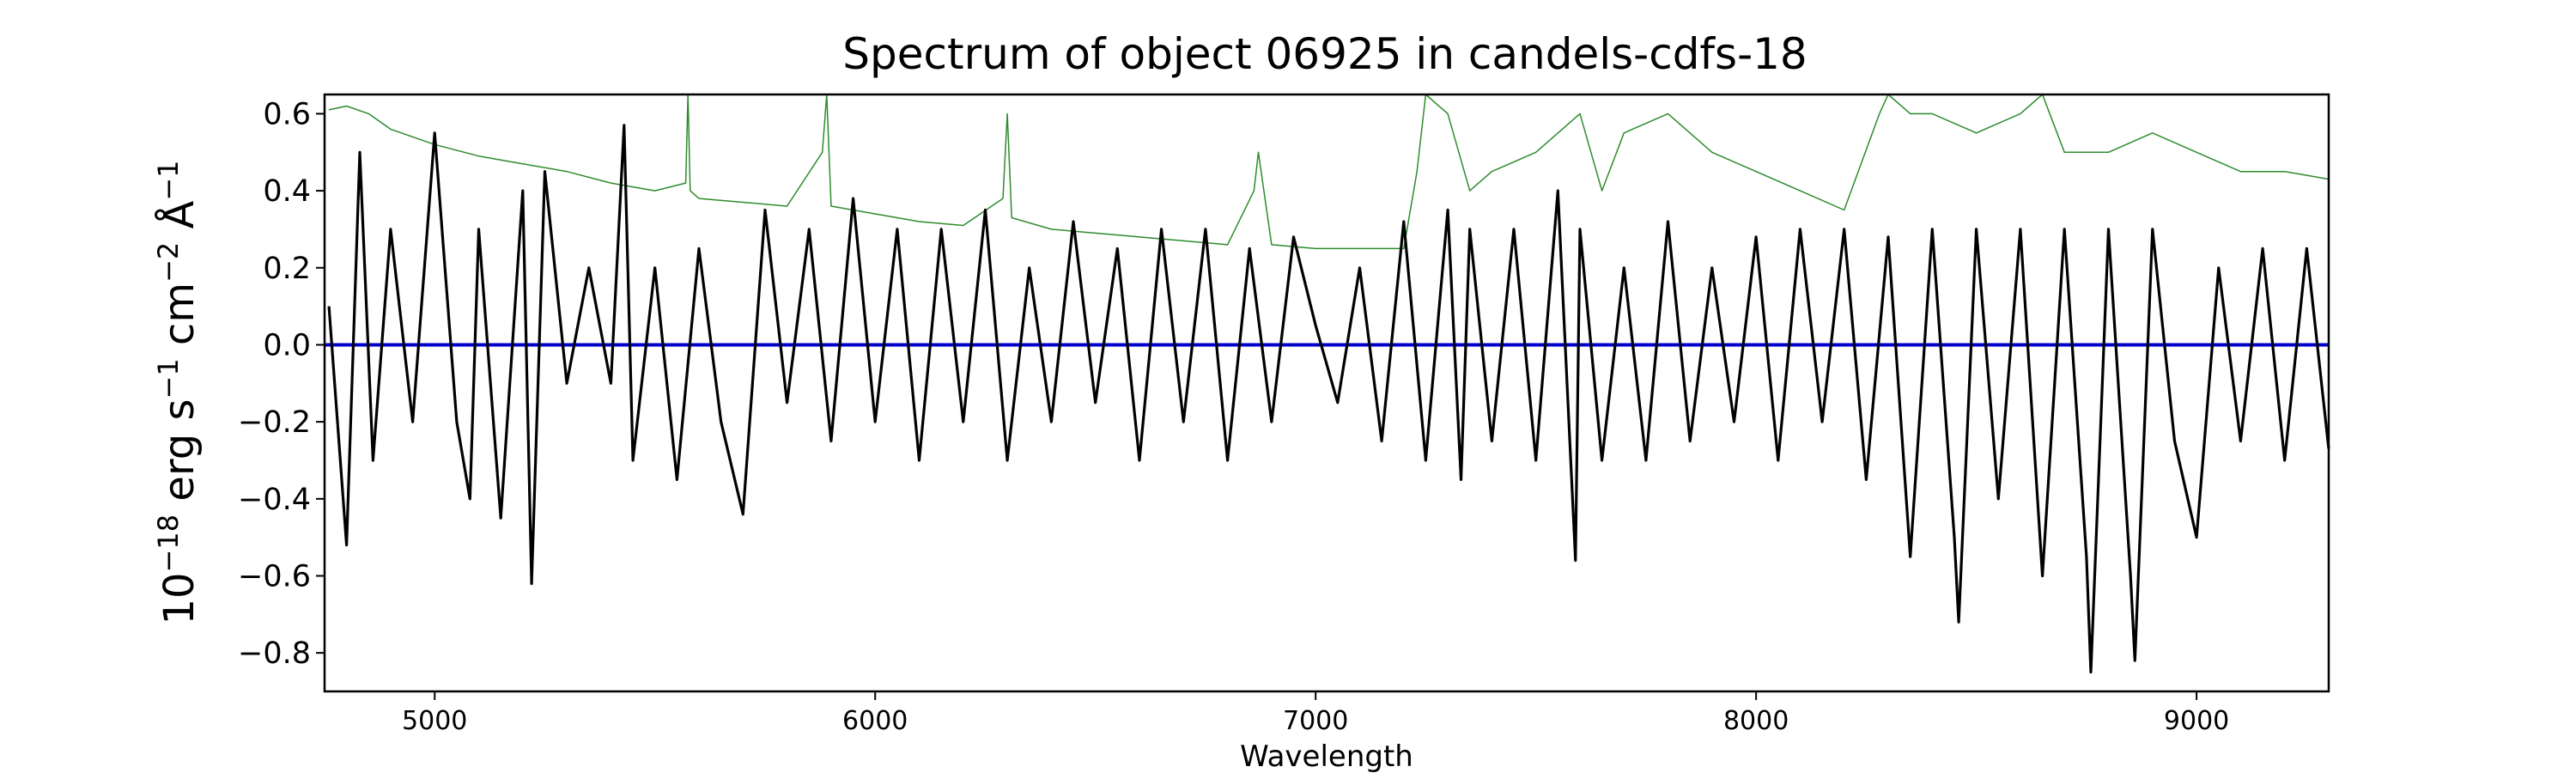  What do you see at coordinates (287, 114) in the screenshot?
I see `y-tick-label: 0.6` at bounding box center [287, 114].